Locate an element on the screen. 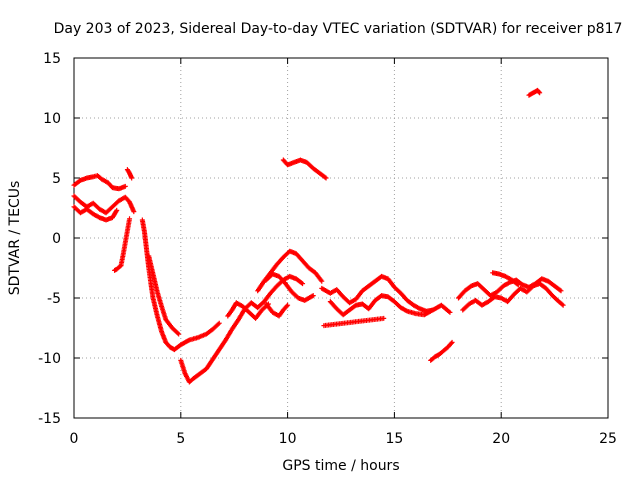 This screenshot has width=640, height=480. series-arc-hump is located at coordinates (290, 271).